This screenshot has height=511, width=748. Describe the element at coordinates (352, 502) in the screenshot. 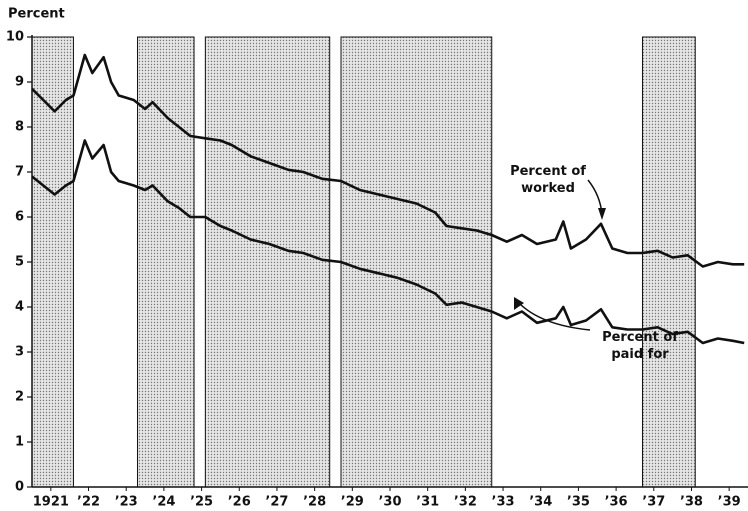

I see `x-tick-label: ’29` at that location.